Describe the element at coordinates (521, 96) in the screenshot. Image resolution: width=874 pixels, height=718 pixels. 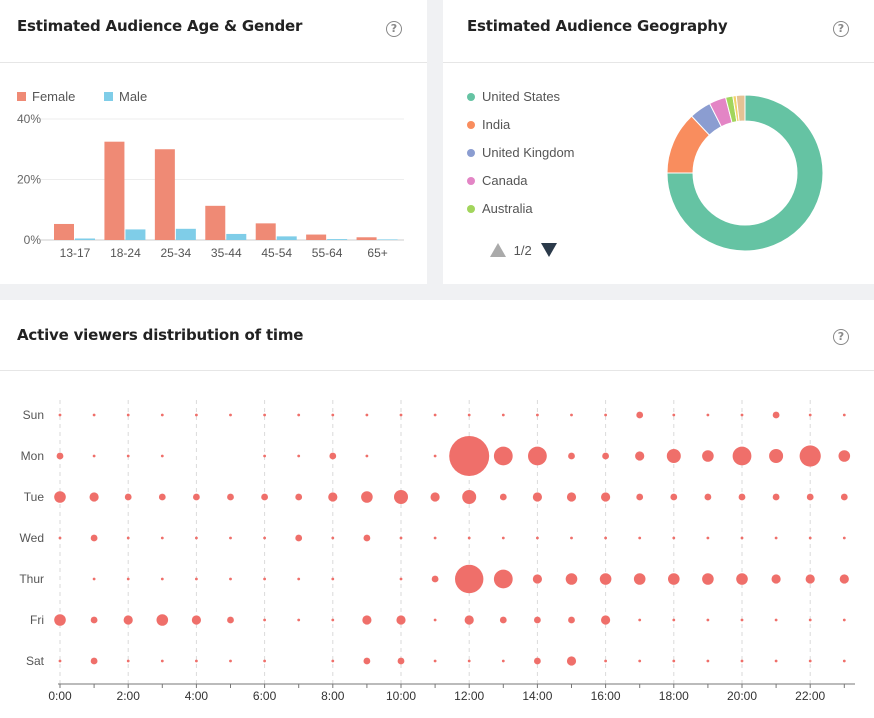
I see `geo-legend-label: United States` at that location.